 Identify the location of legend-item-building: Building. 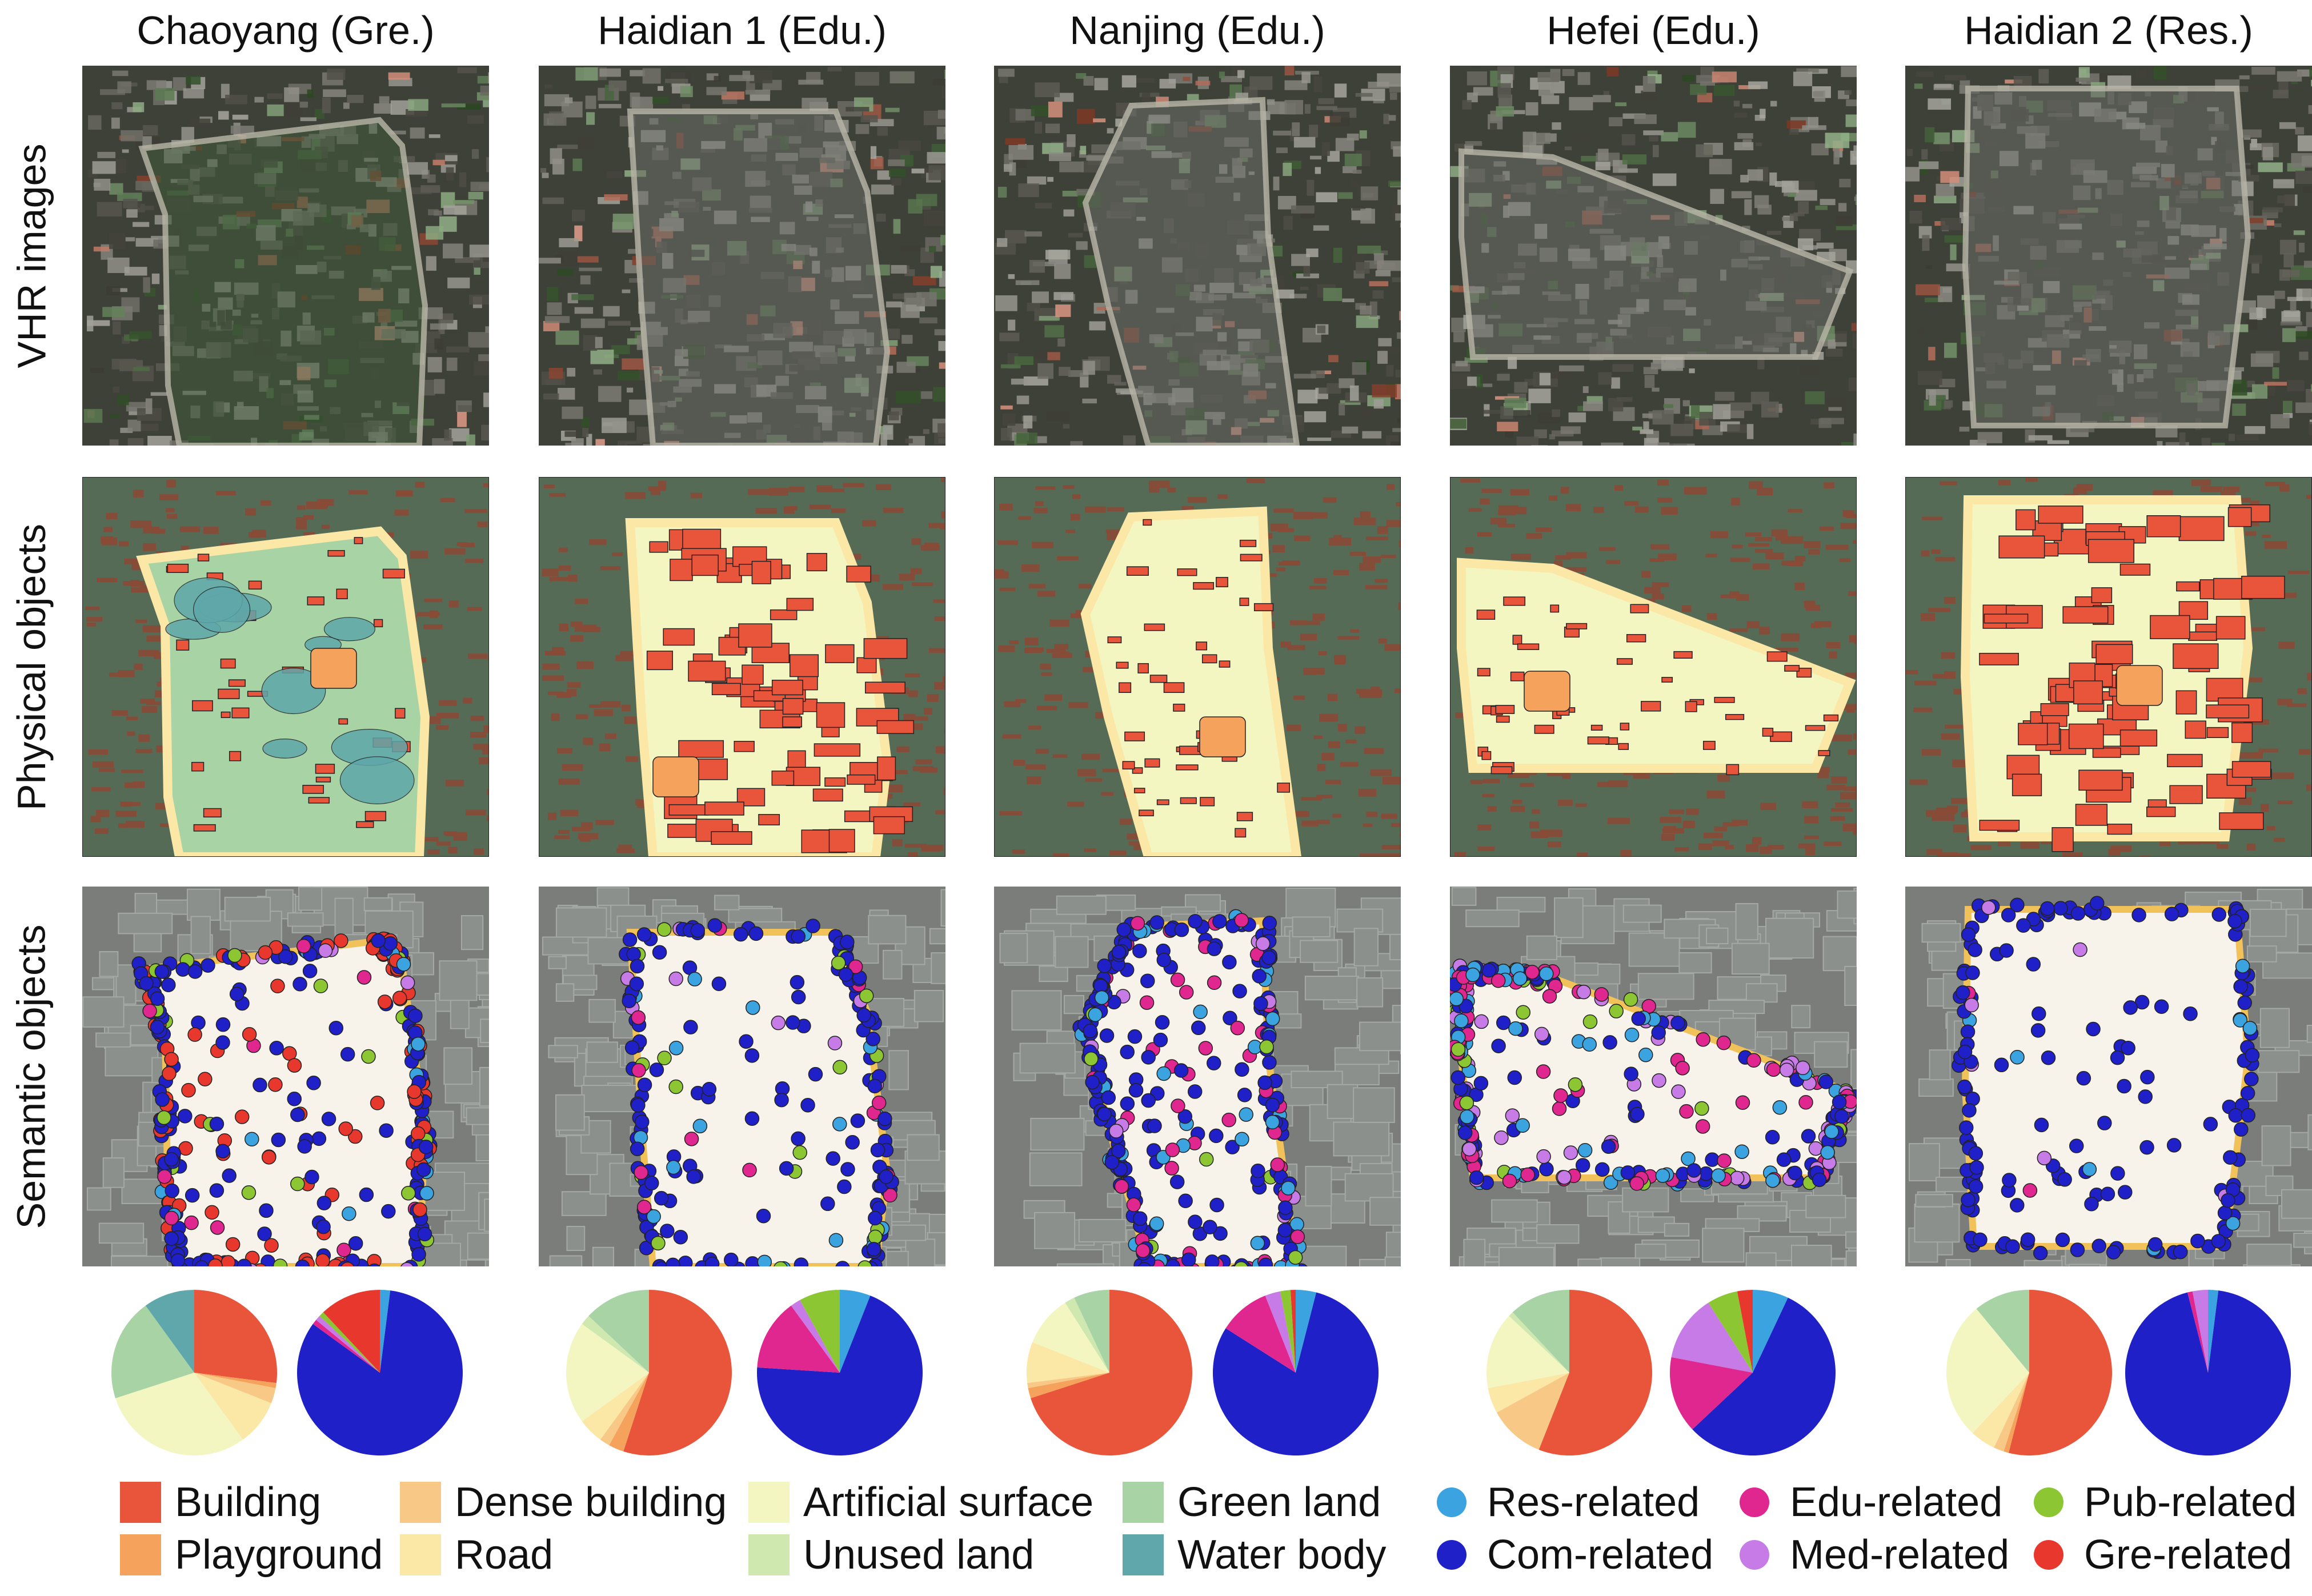
(220, 1502).